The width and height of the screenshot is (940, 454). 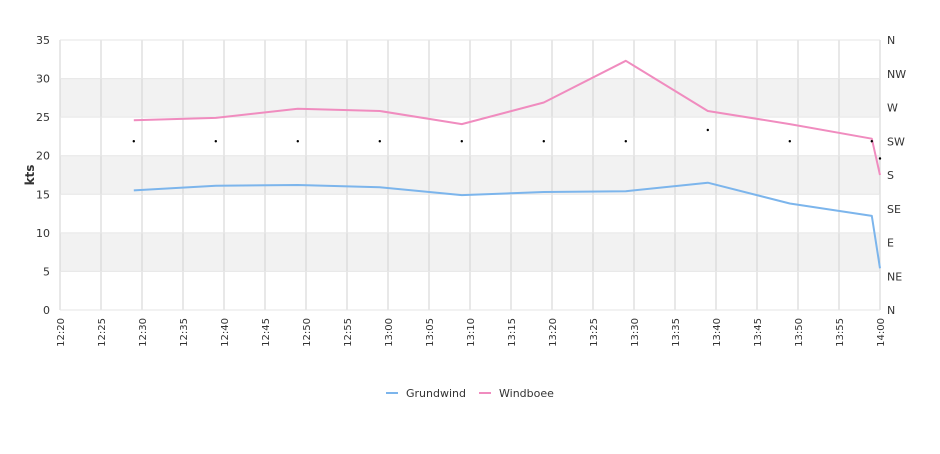 I want to click on x-tick-label: 14:00, so click(x=881, y=332).